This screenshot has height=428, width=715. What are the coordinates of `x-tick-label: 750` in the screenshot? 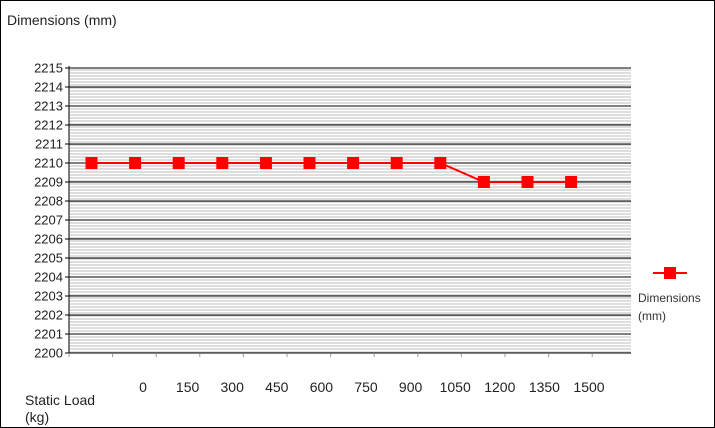 It's located at (366, 387).